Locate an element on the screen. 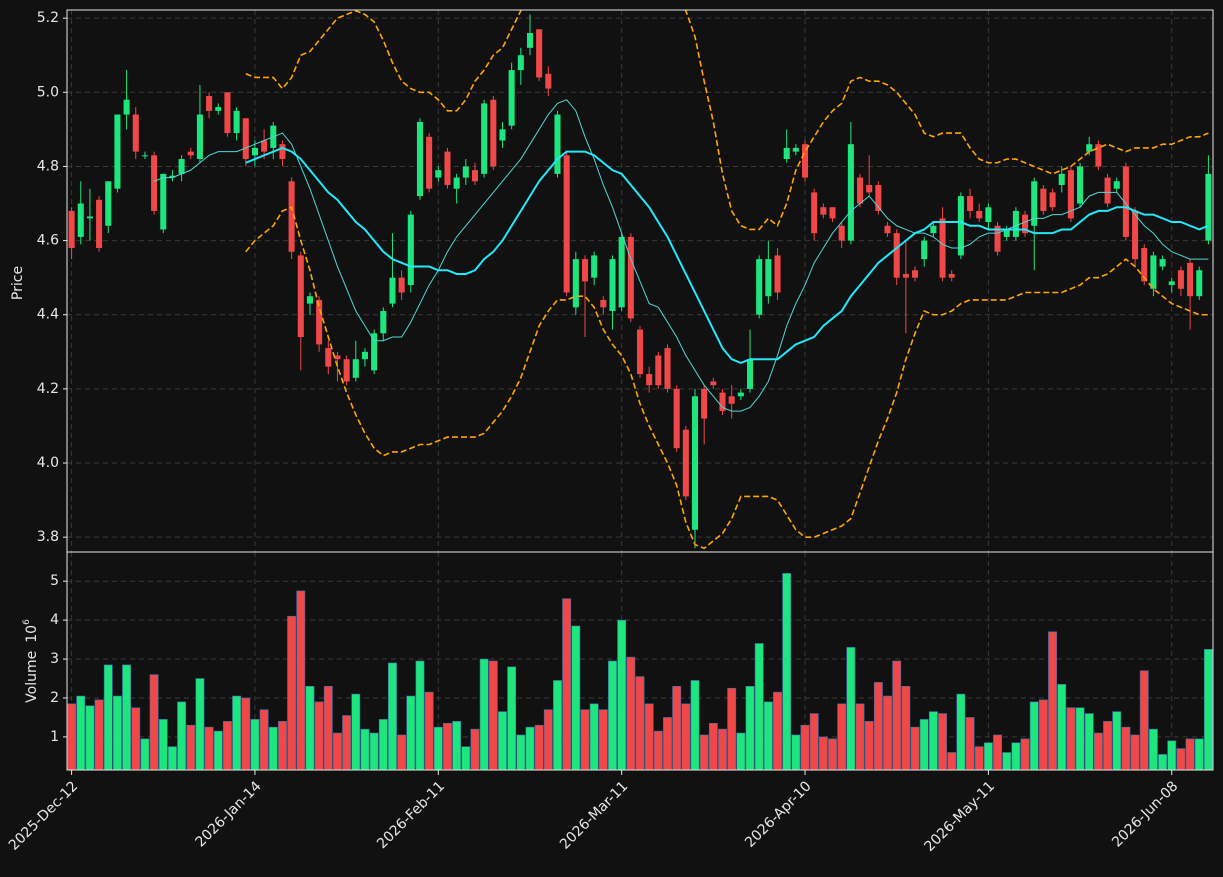 The width and height of the screenshot is (1223, 877). y-tick-label: 4.2 is located at coordinates (48, 389).